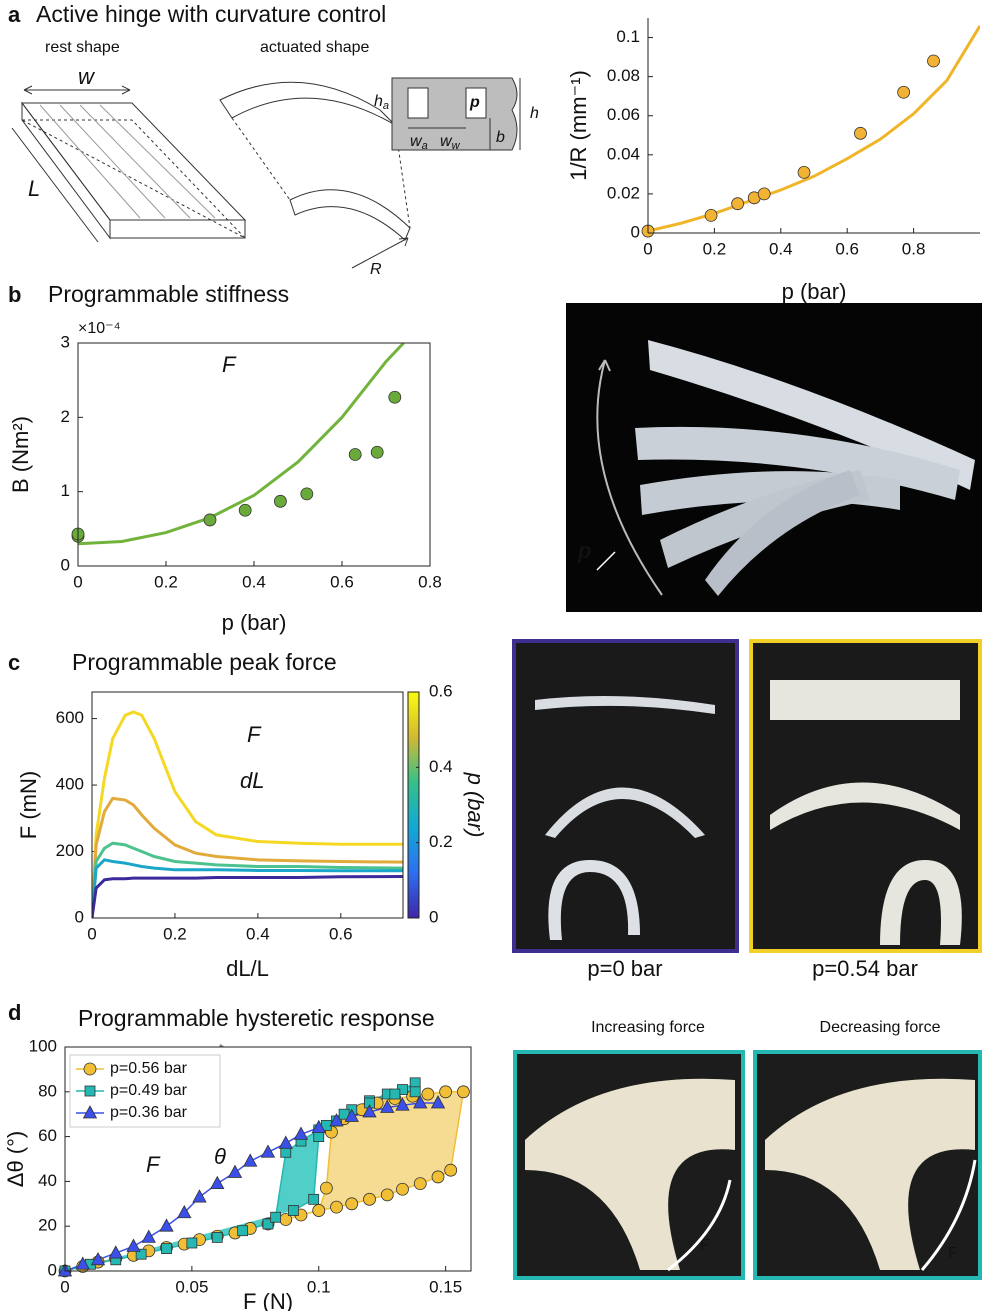  I want to click on y-axis-label: B (Nm²), so click(20, 454).